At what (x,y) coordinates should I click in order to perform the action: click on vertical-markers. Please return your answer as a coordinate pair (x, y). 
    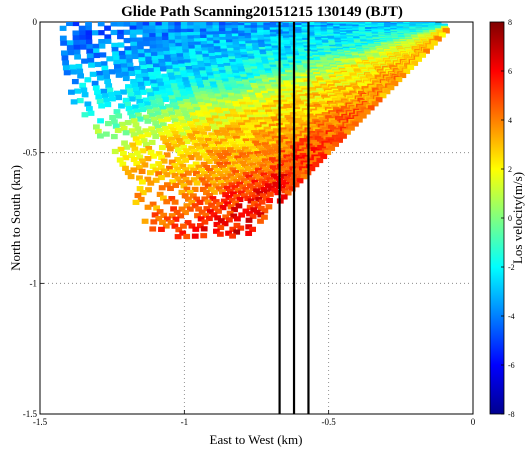
    Looking at the image, I should click on (294, 218).